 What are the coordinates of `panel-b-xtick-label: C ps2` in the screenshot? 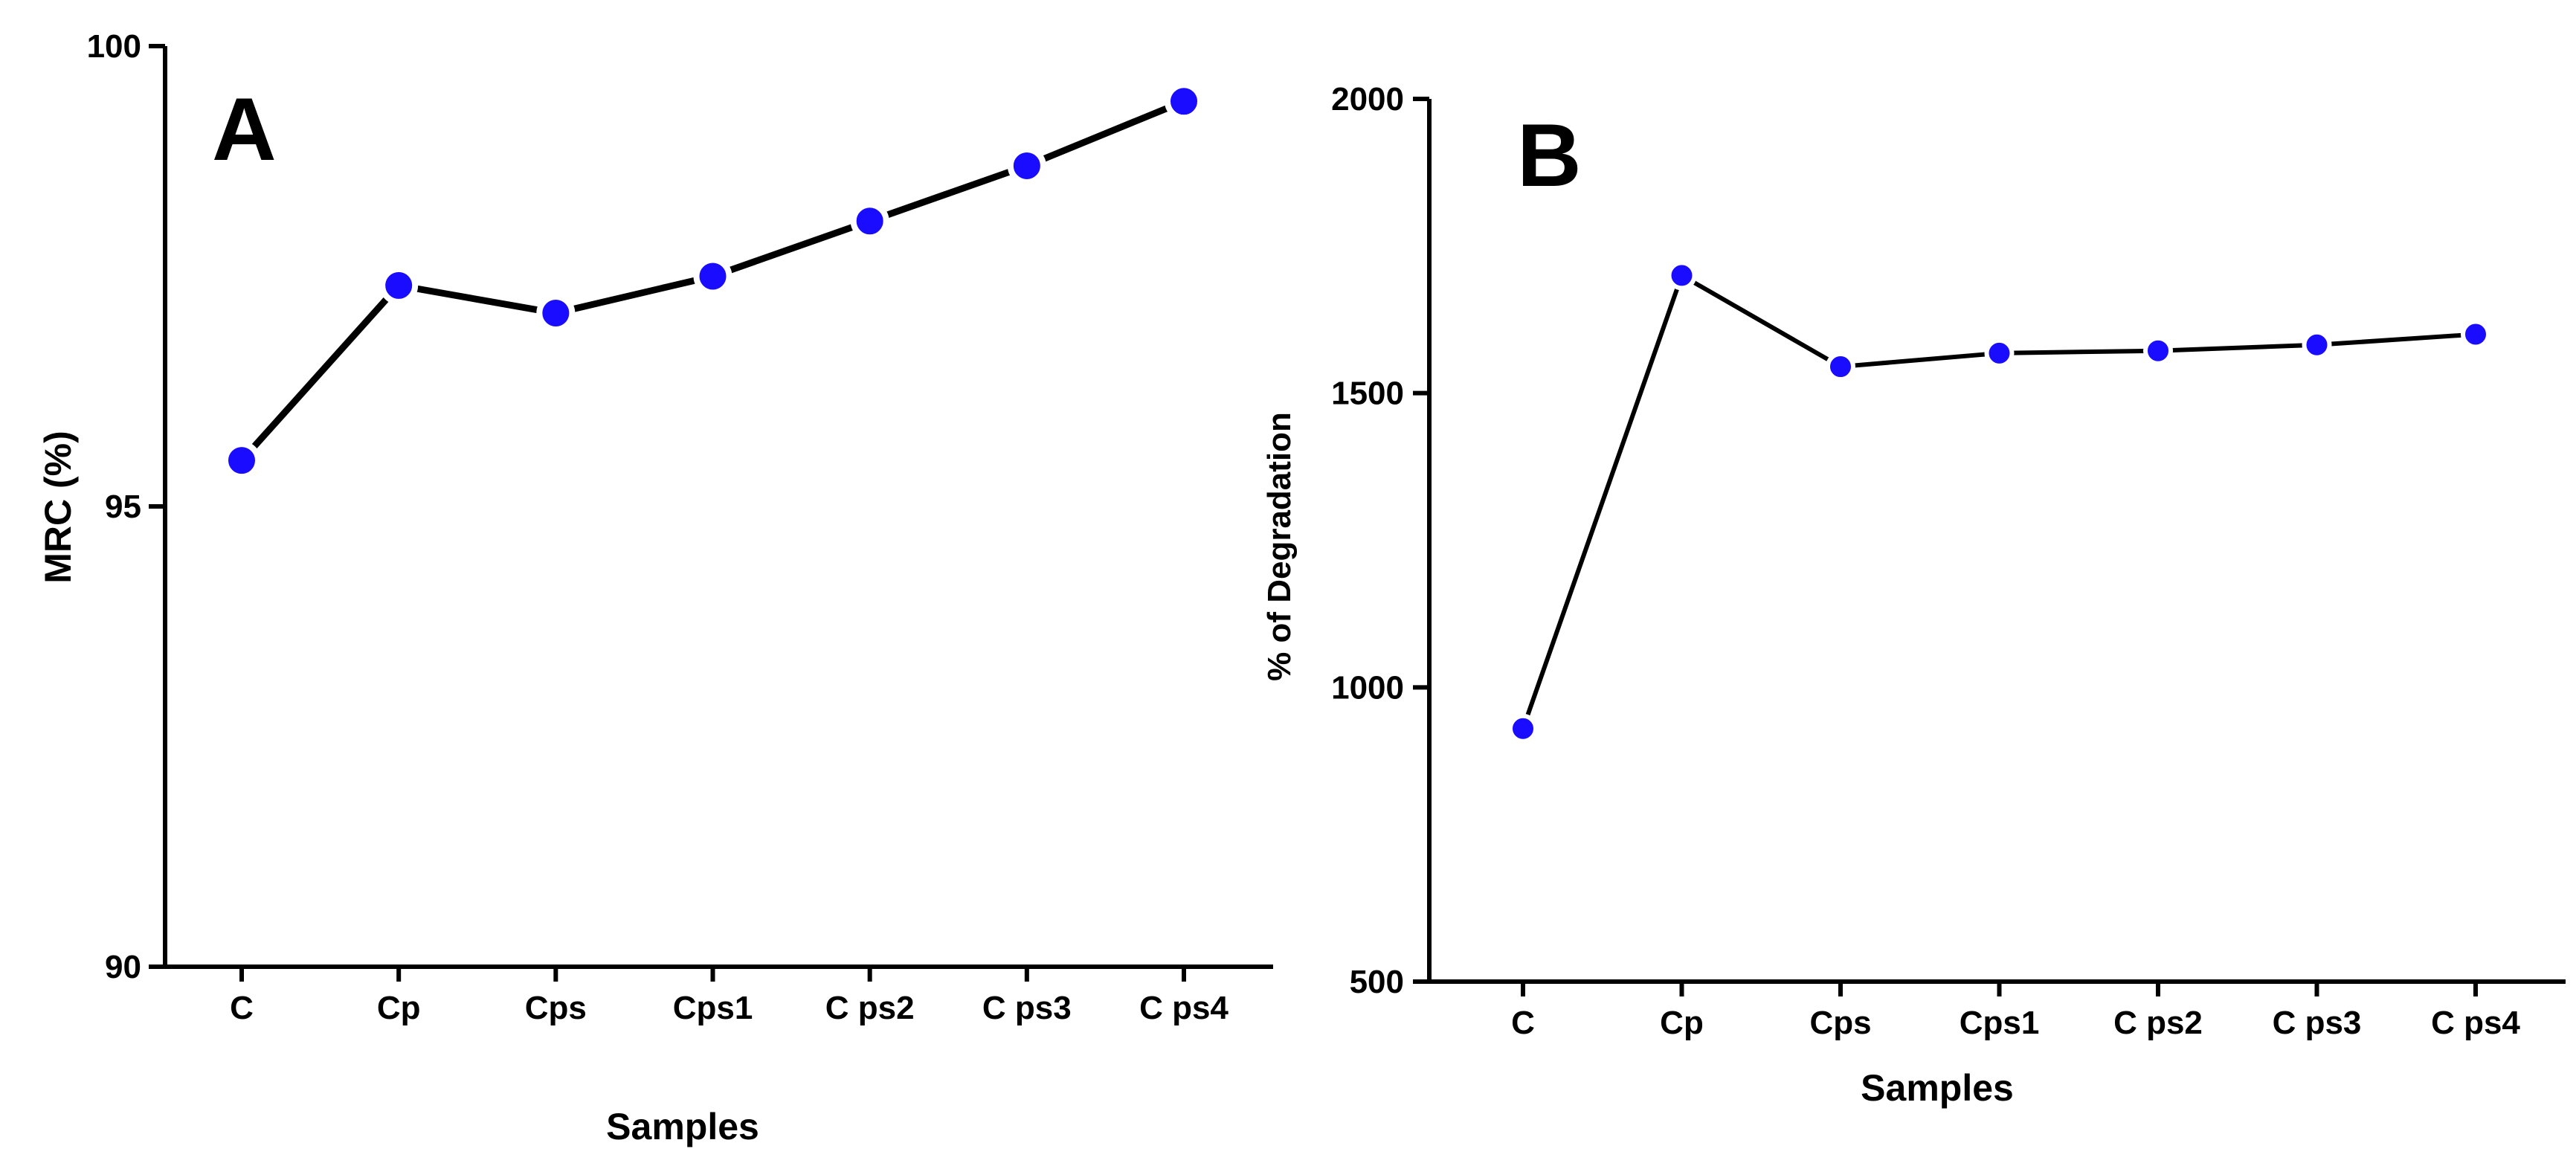 It's located at (2158, 1023).